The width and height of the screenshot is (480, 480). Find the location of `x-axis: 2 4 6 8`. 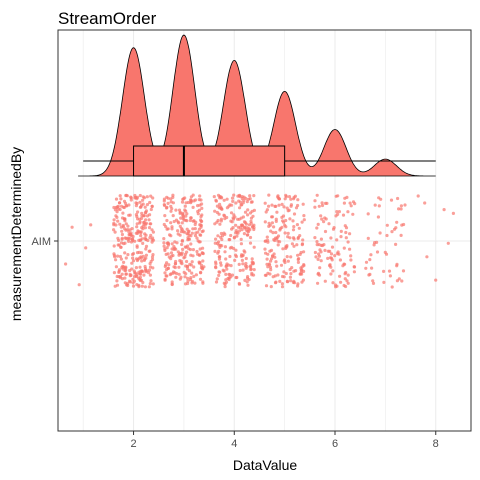

x-axis: 2 4 6 8 is located at coordinates (284, 440).